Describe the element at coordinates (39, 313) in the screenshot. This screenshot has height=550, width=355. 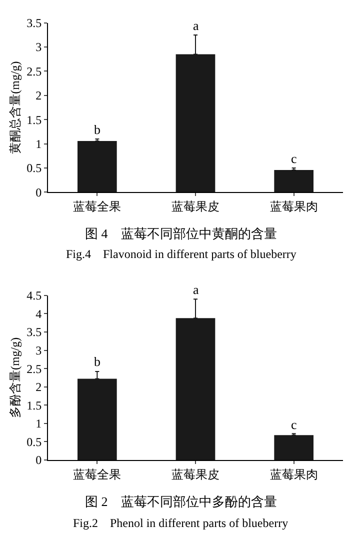
I see `y-tick-label: 4` at that location.